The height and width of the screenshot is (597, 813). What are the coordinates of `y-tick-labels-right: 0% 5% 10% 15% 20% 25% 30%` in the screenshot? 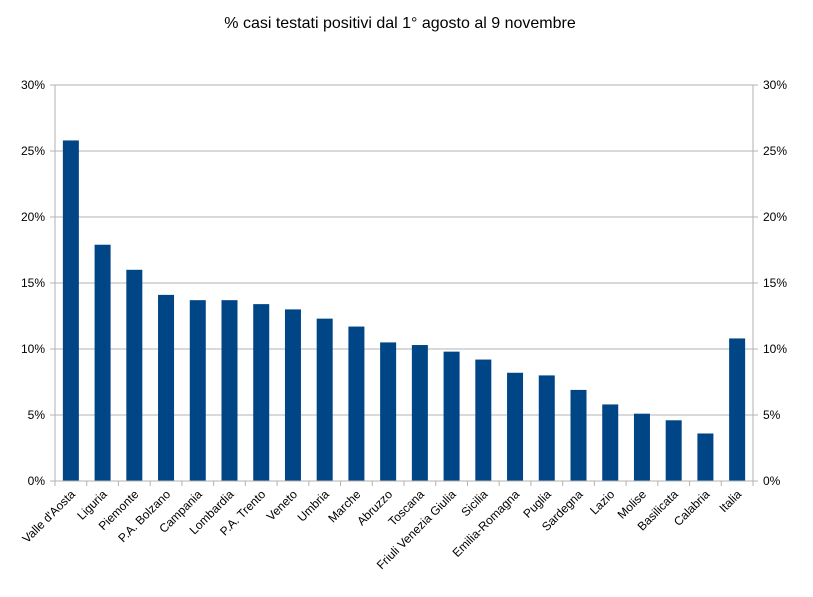 It's located at (775, 283).